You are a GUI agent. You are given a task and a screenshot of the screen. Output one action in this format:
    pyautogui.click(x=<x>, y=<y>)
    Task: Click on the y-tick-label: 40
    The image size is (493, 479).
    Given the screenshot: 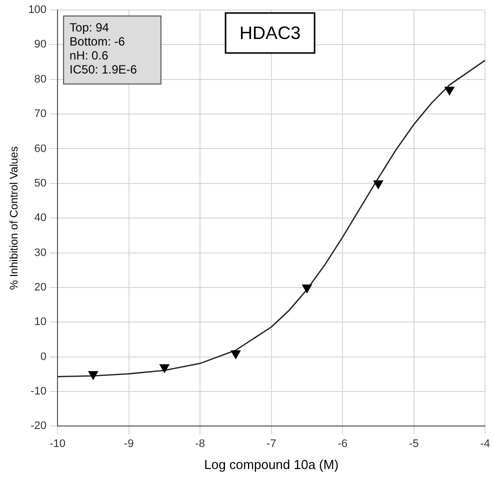 What is the action you would take?
    pyautogui.click(x=40, y=218)
    